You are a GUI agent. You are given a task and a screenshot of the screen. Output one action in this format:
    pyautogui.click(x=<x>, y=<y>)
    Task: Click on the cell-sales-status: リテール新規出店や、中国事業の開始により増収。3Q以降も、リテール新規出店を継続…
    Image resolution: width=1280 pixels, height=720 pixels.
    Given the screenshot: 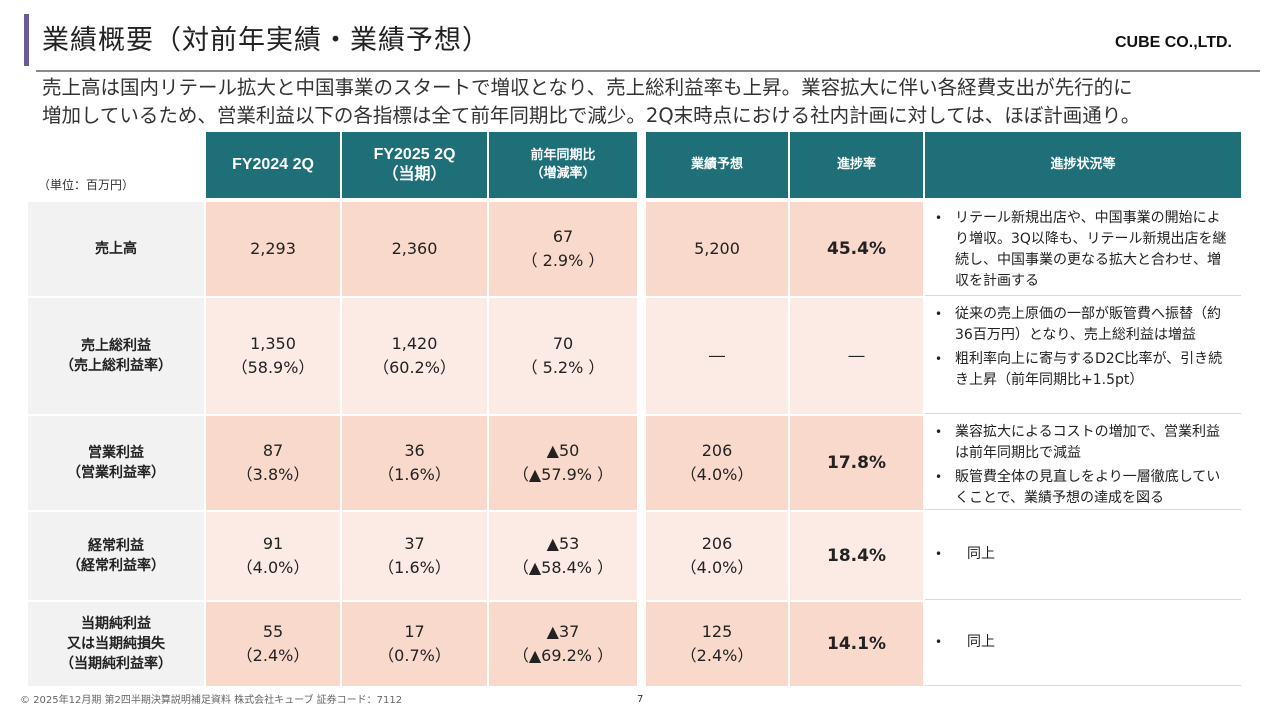 What is the action you would take?
    pyautogui.click(x=1083, y=249)
    